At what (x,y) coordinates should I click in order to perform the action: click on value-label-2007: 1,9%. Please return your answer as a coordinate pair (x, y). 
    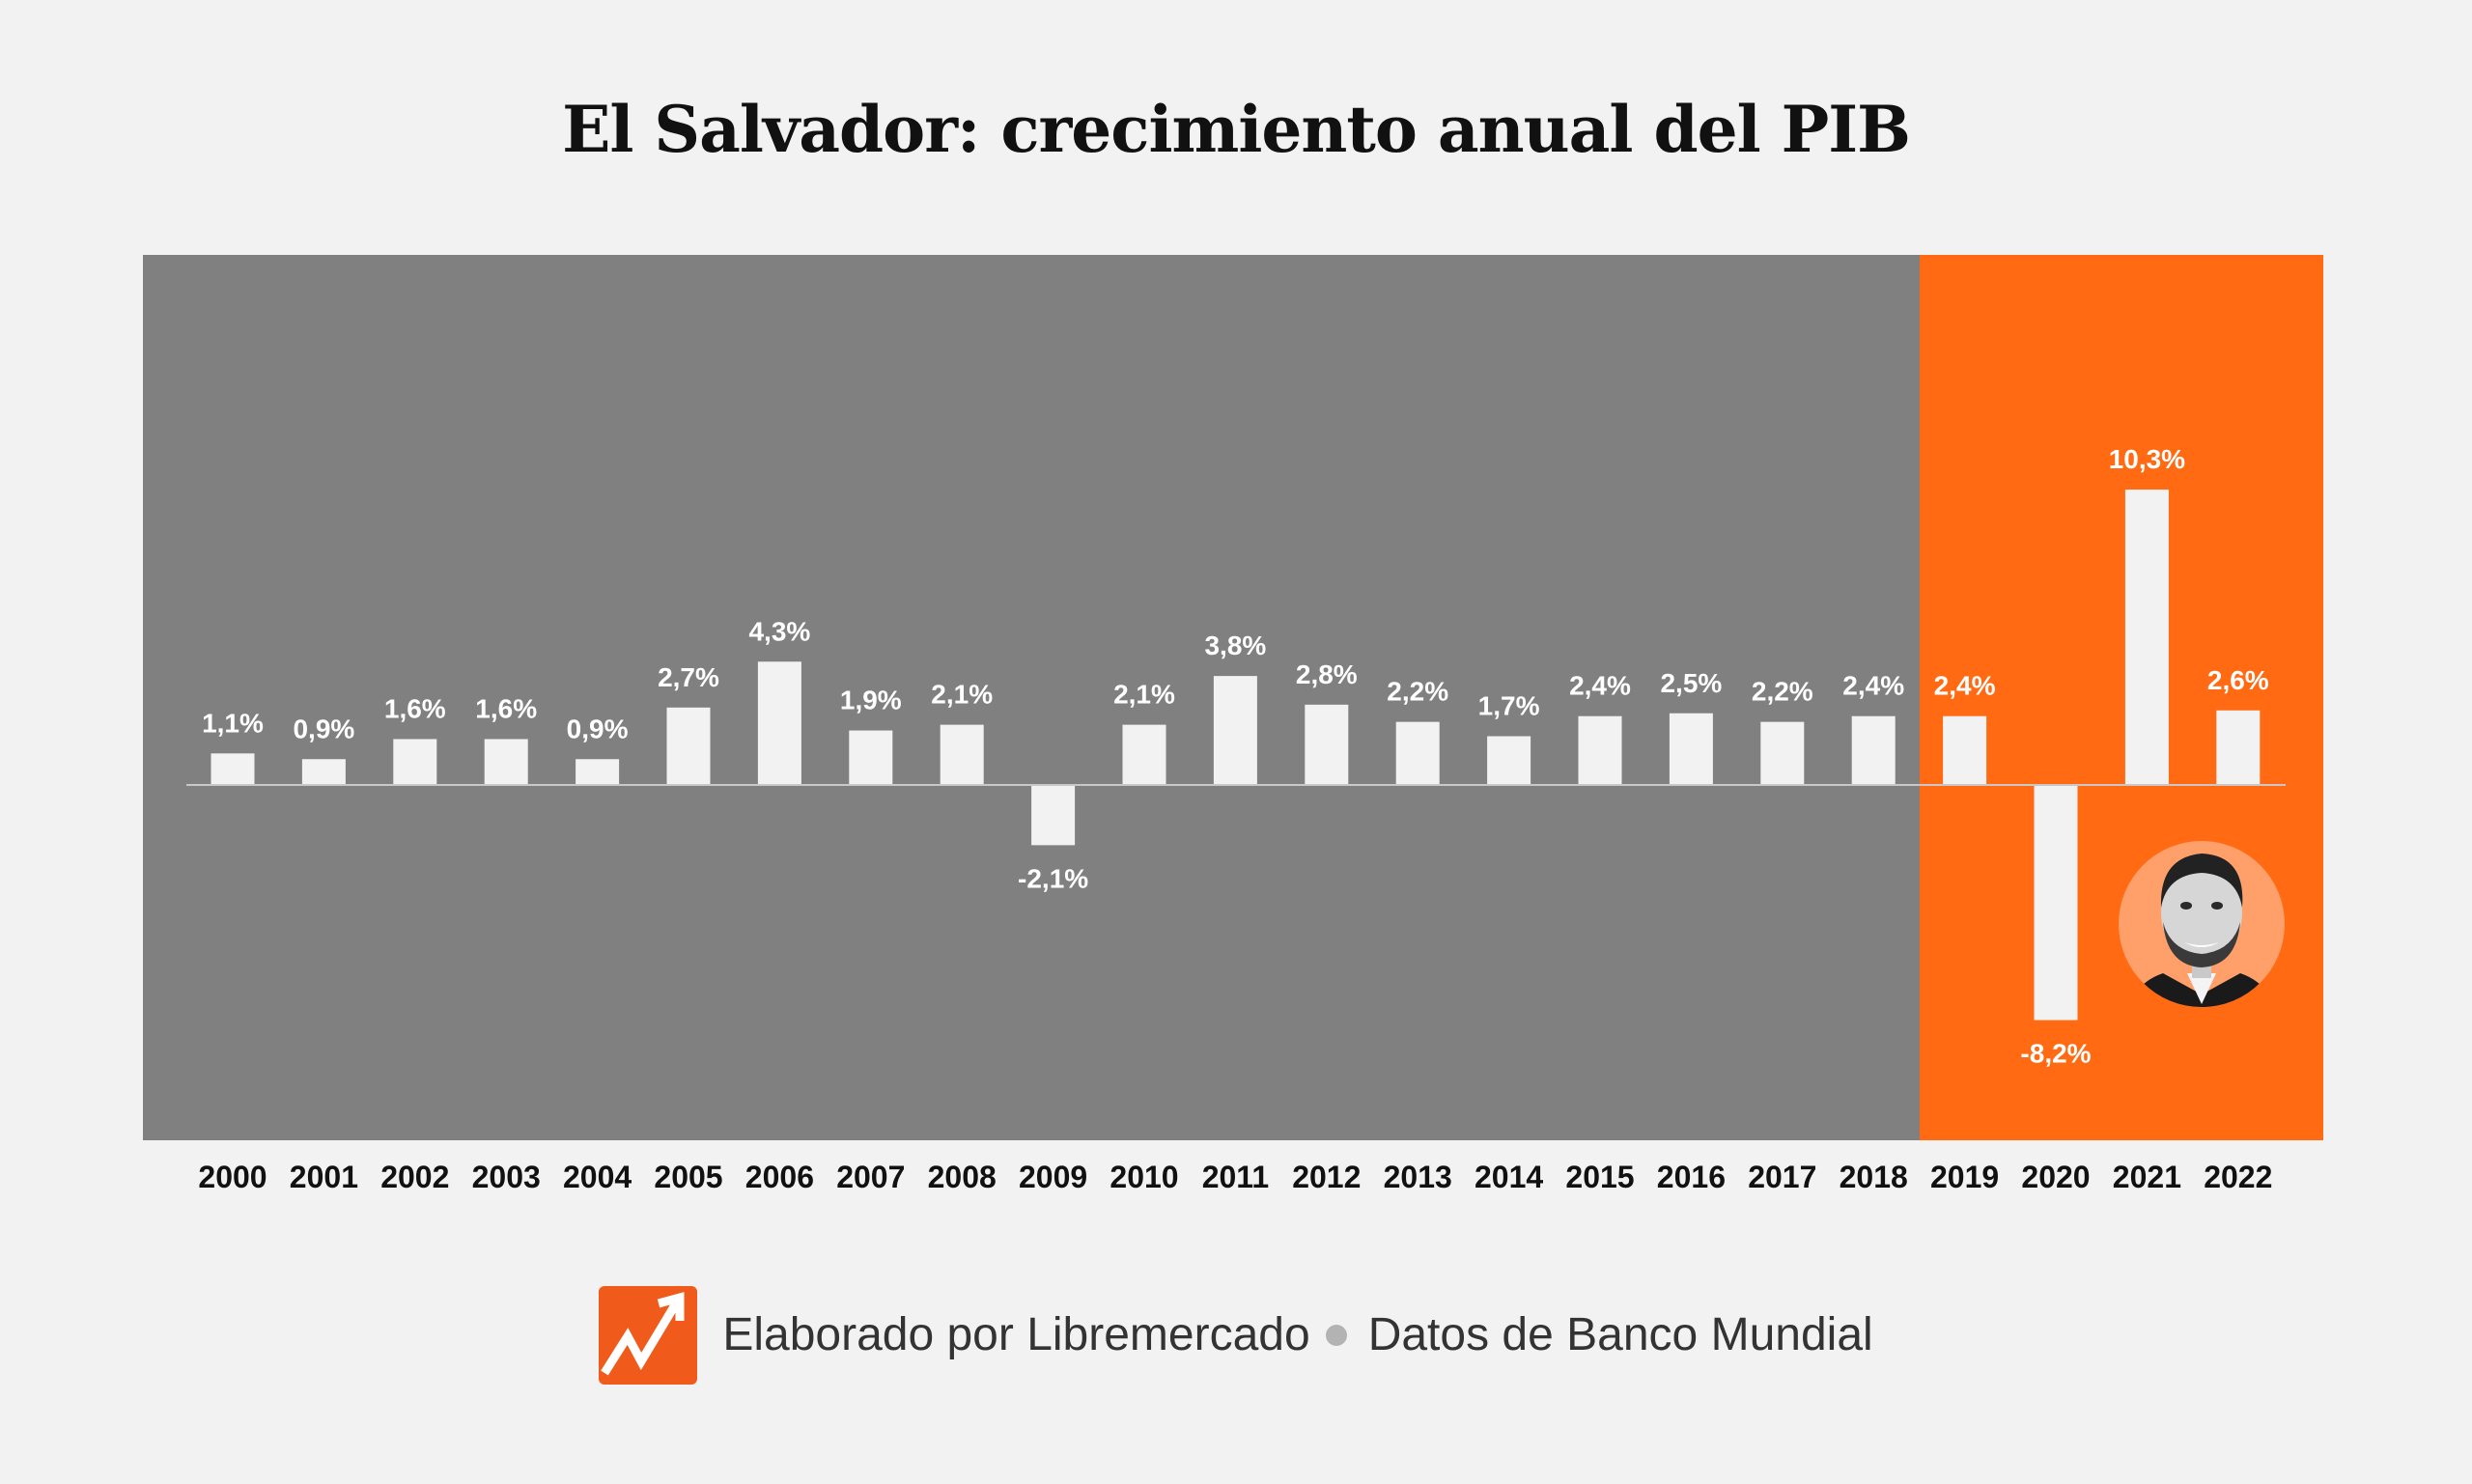
    Looking at the image, I should click on (871, 701).